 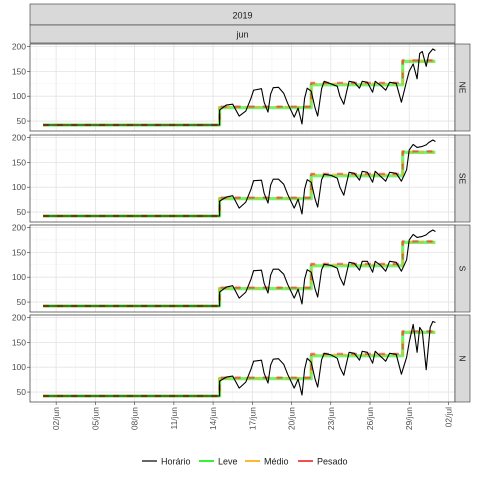 What do you see at coordinates (135, 418) in the screenshot?
I see `x-tick-label: 08/jun` at bounding box center [135, 418].